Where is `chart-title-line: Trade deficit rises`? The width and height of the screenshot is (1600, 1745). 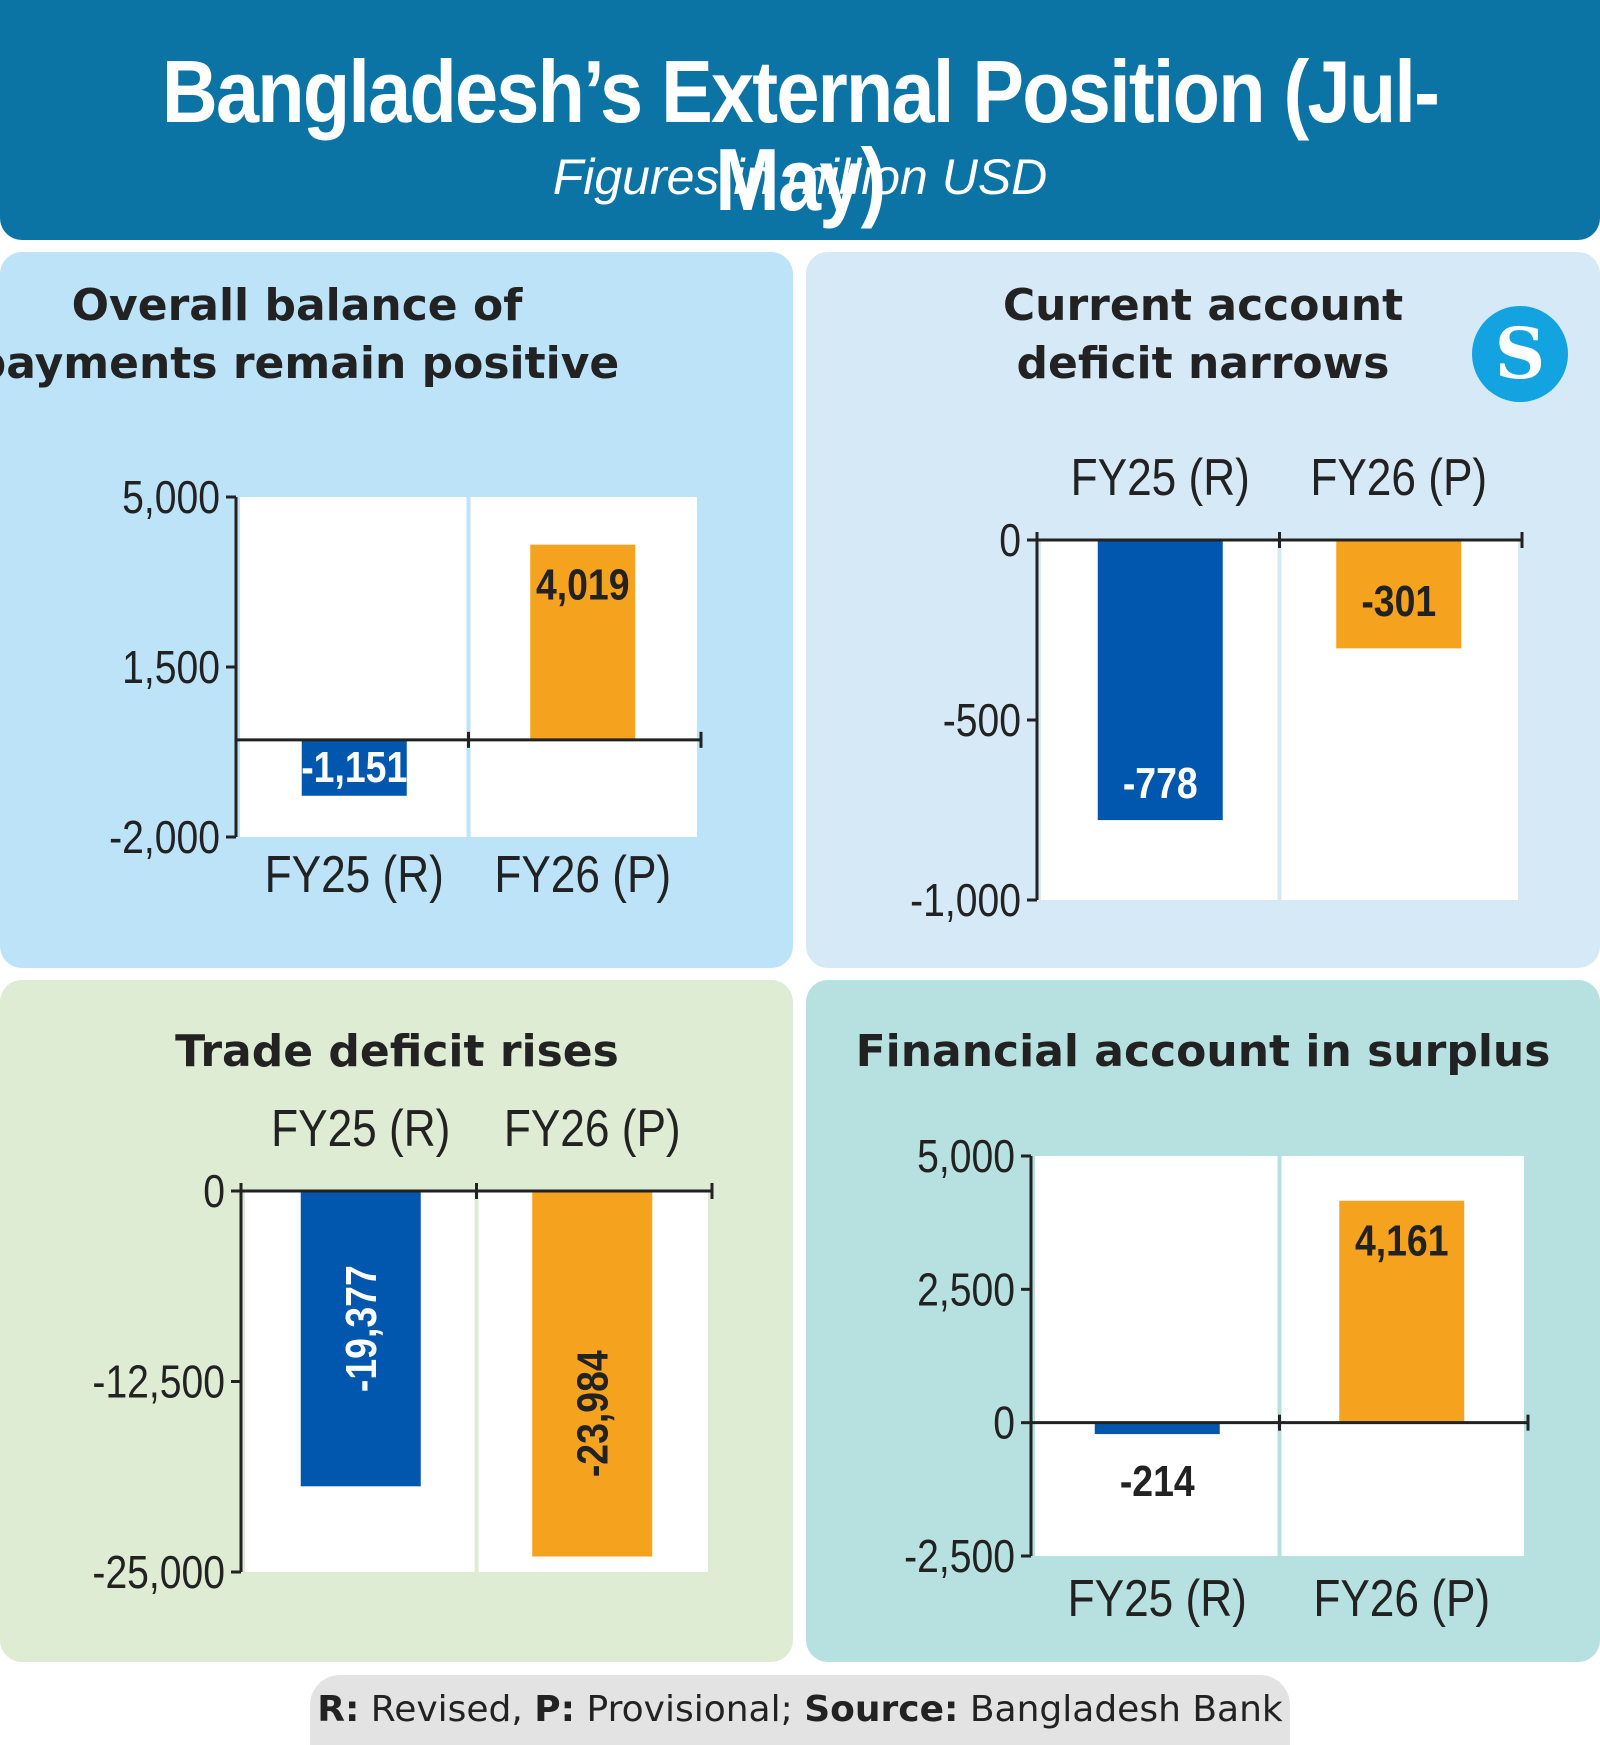
chart-title-line: Trade deficit rises is located at coordinates (397, 1051).